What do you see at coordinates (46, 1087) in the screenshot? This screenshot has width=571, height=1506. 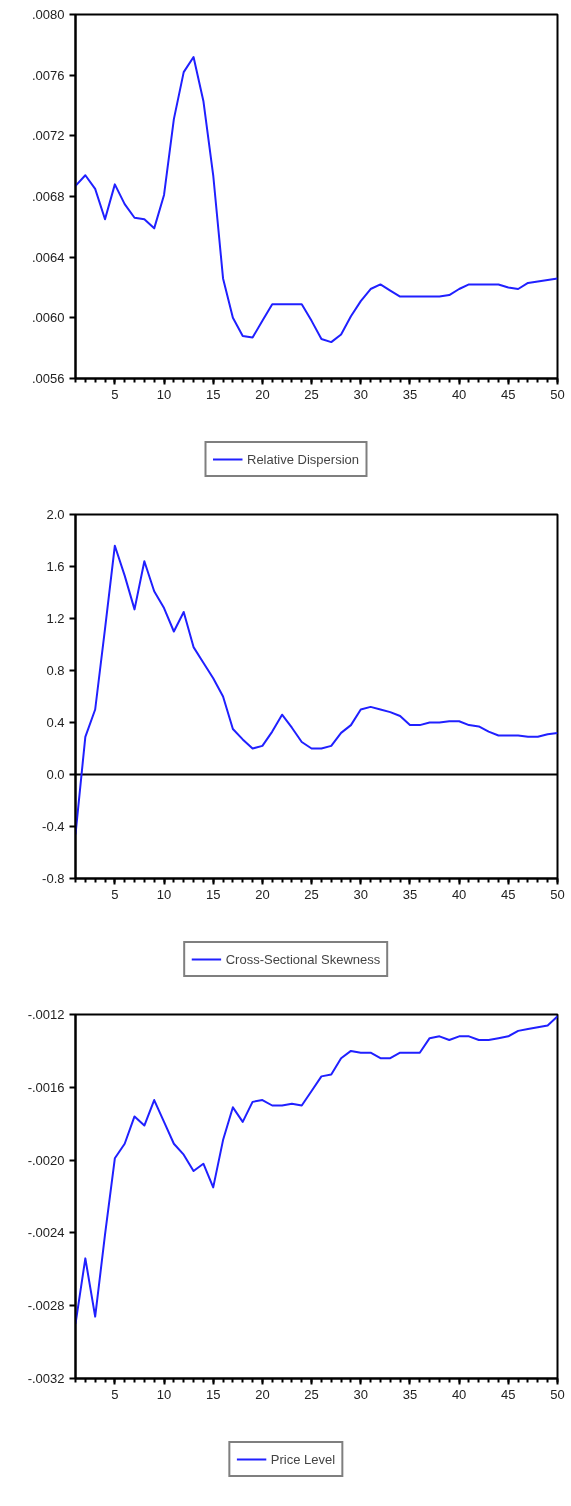 I see `y-tick-label: -.0016` at bounding box center [46, 1087].